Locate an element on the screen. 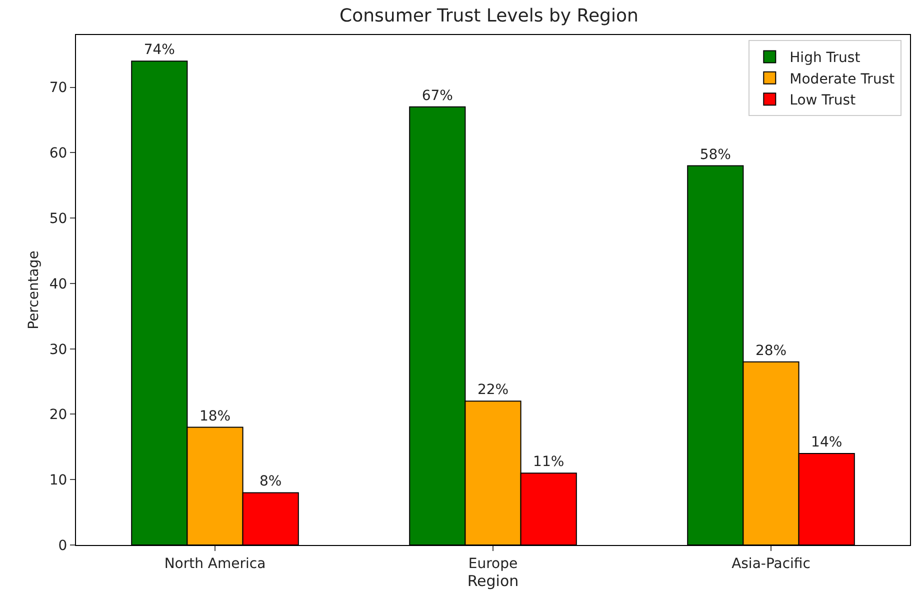 The height and width of the screenshot is (592, 914). data-label: 22% is located at coordinates (493, 390).